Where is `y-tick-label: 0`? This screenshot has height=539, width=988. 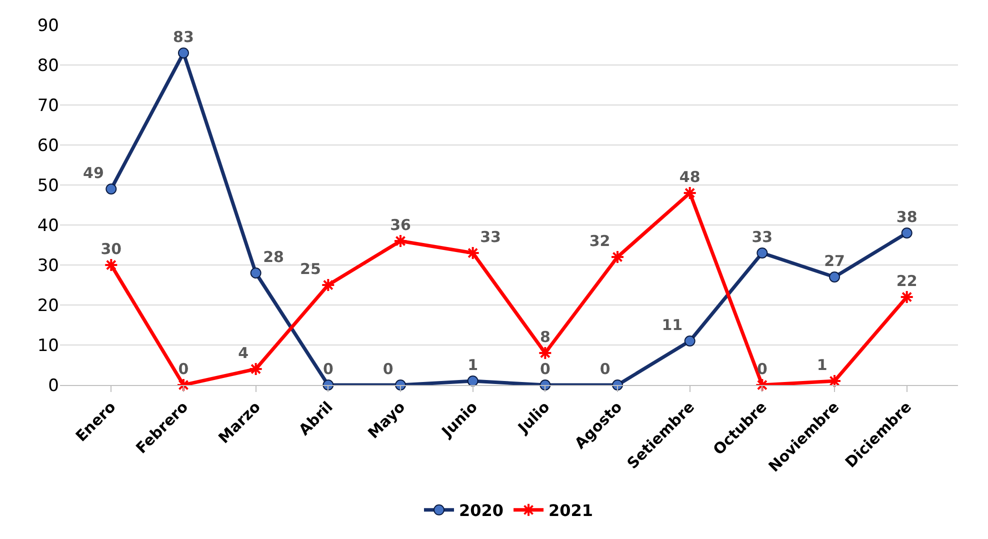
y-tick-label: 0 is located at coordinates (53, 386).